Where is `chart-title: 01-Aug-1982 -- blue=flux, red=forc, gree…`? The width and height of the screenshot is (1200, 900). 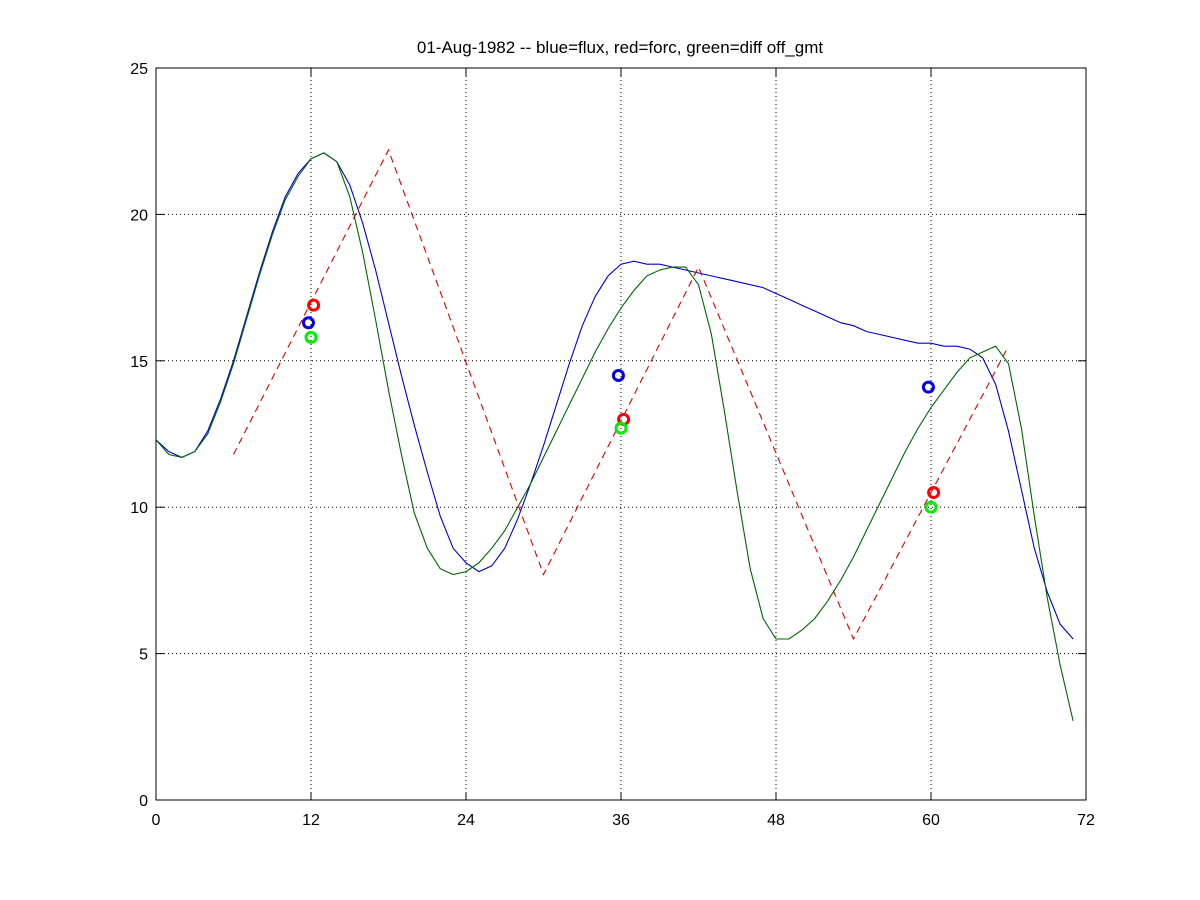 chart-title: 01-Aug-1982 -- blue=flux, red=forc, gree… is located at coordinates (620, 47).